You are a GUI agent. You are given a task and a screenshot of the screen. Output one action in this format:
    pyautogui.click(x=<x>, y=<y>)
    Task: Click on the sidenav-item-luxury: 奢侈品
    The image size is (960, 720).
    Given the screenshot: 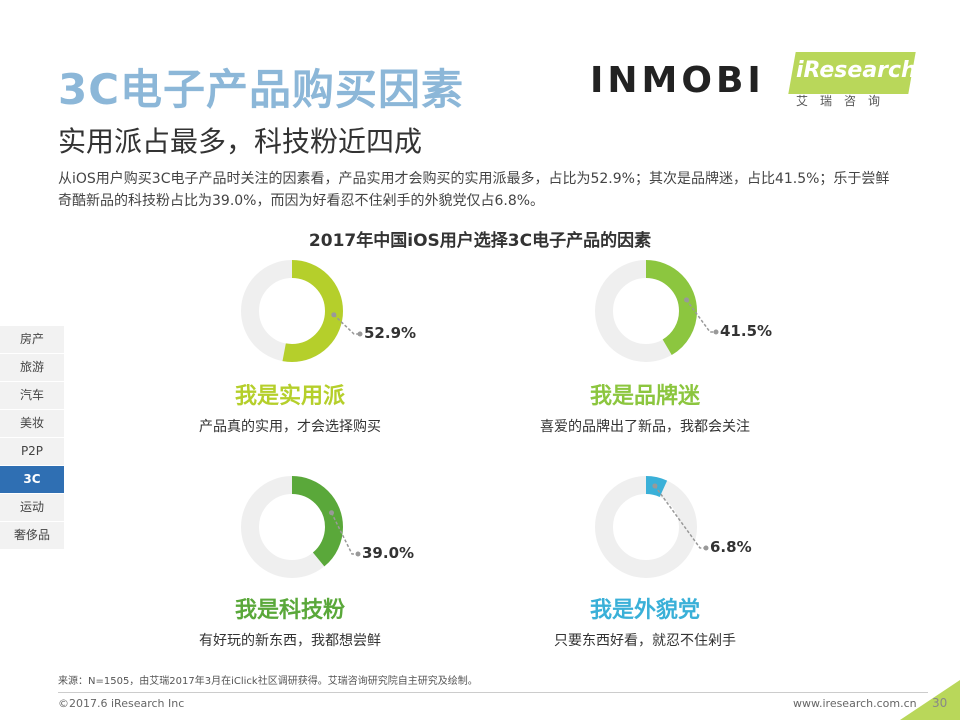 What is the action you would take?
    pyautogui.click(x=32, y=536)
    